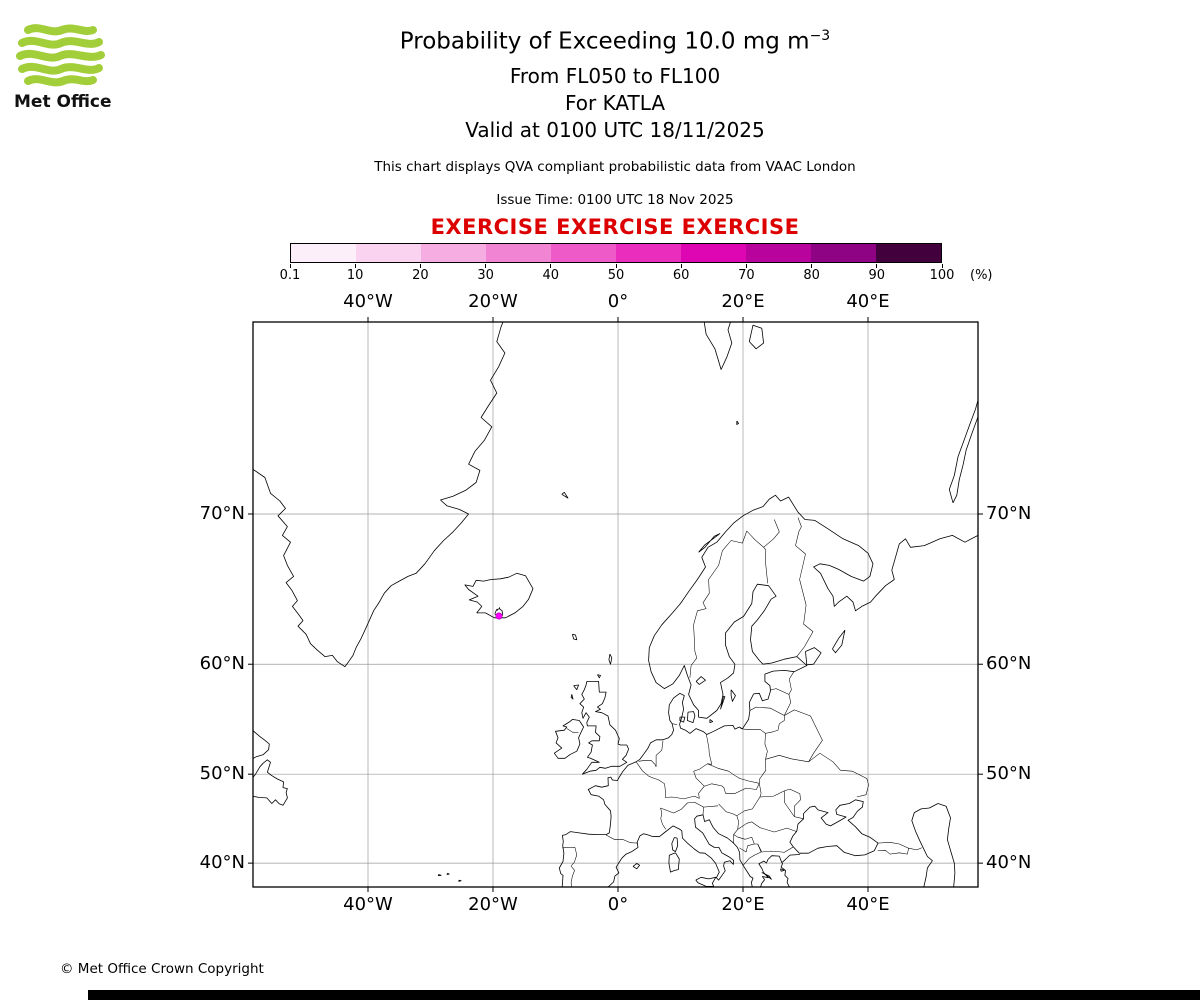  Describe the element at coordinates (497, 609) in the screenshot. I see `glacier-tick` at that location.